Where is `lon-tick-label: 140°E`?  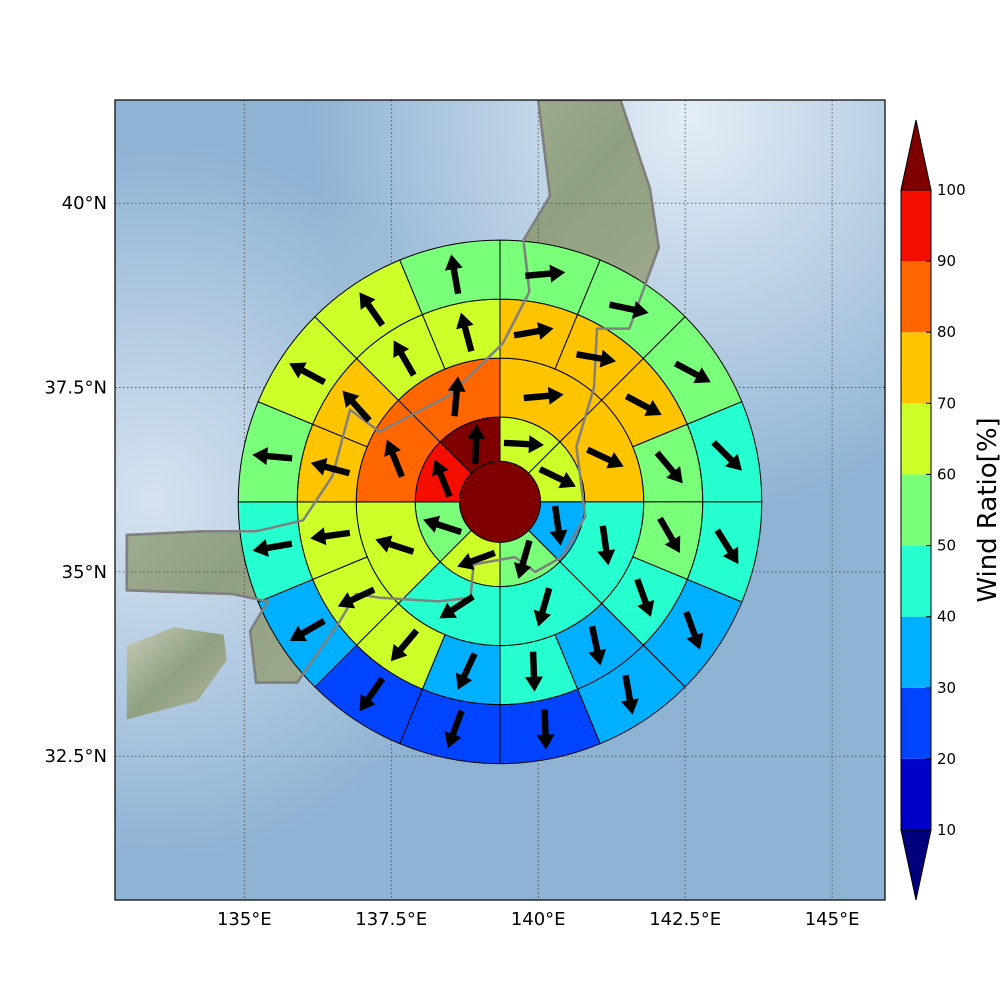
lon-tick-label: 140°E is located at coordinates (538, 919).